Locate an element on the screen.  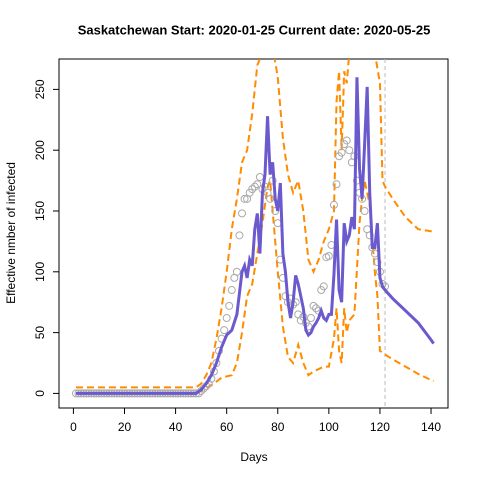
x-tick-label: 140 is located at coordinates (431, 427).